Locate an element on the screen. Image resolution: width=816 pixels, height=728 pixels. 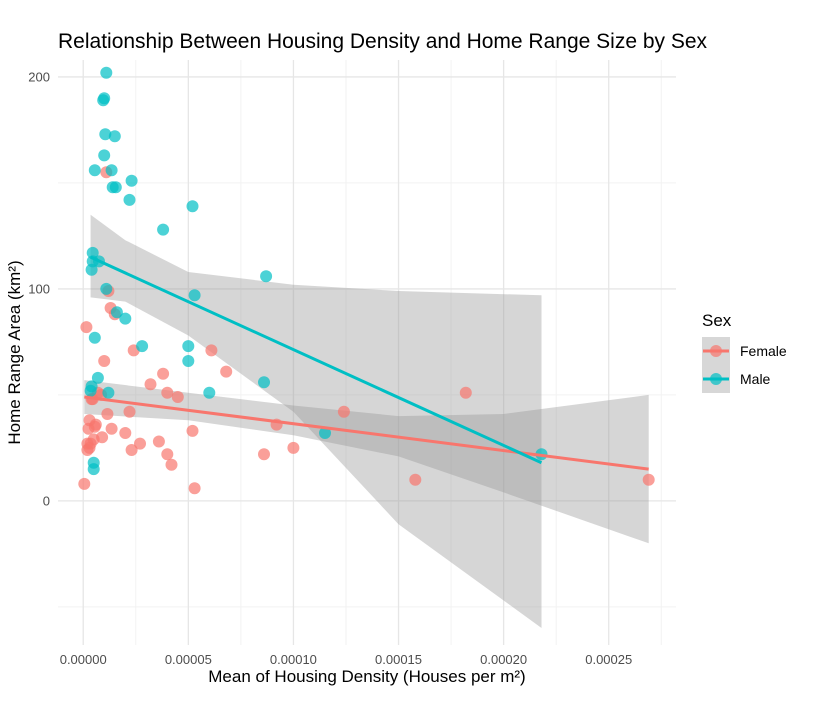
fit-line-female is located at coordinates (366, 433).